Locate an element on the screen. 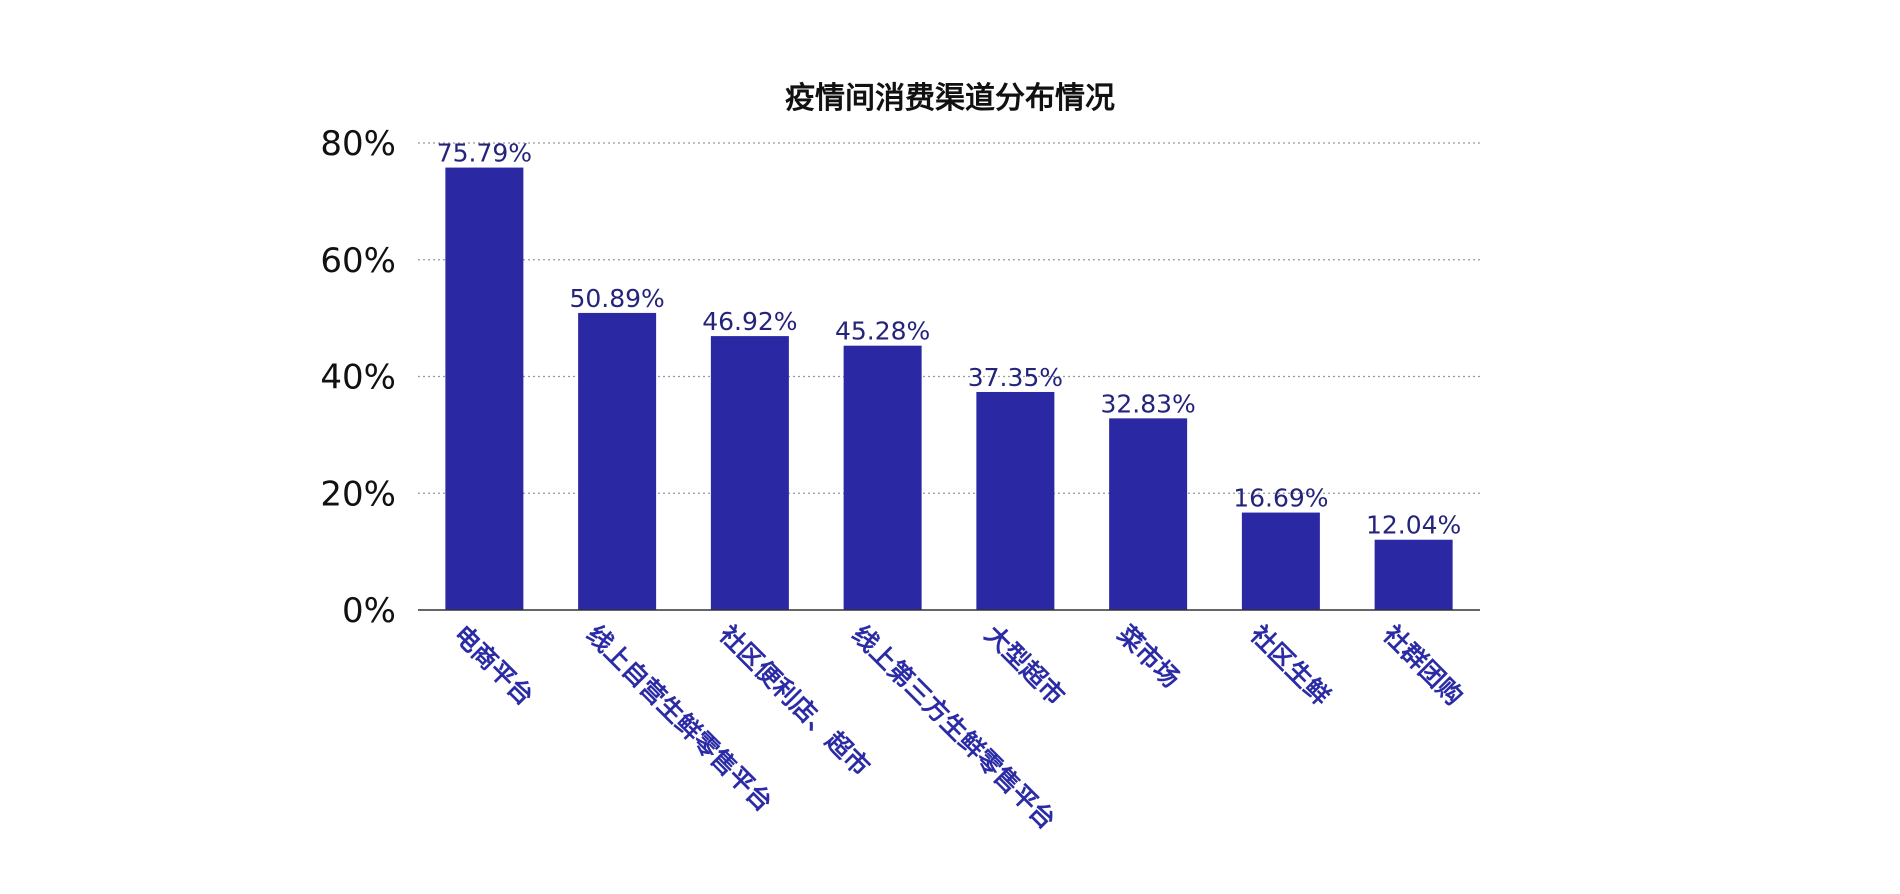 The height and width of the screenshot is (894, 1900). x-tick-label: 大型超市 is located at coordinates (1024, 665).